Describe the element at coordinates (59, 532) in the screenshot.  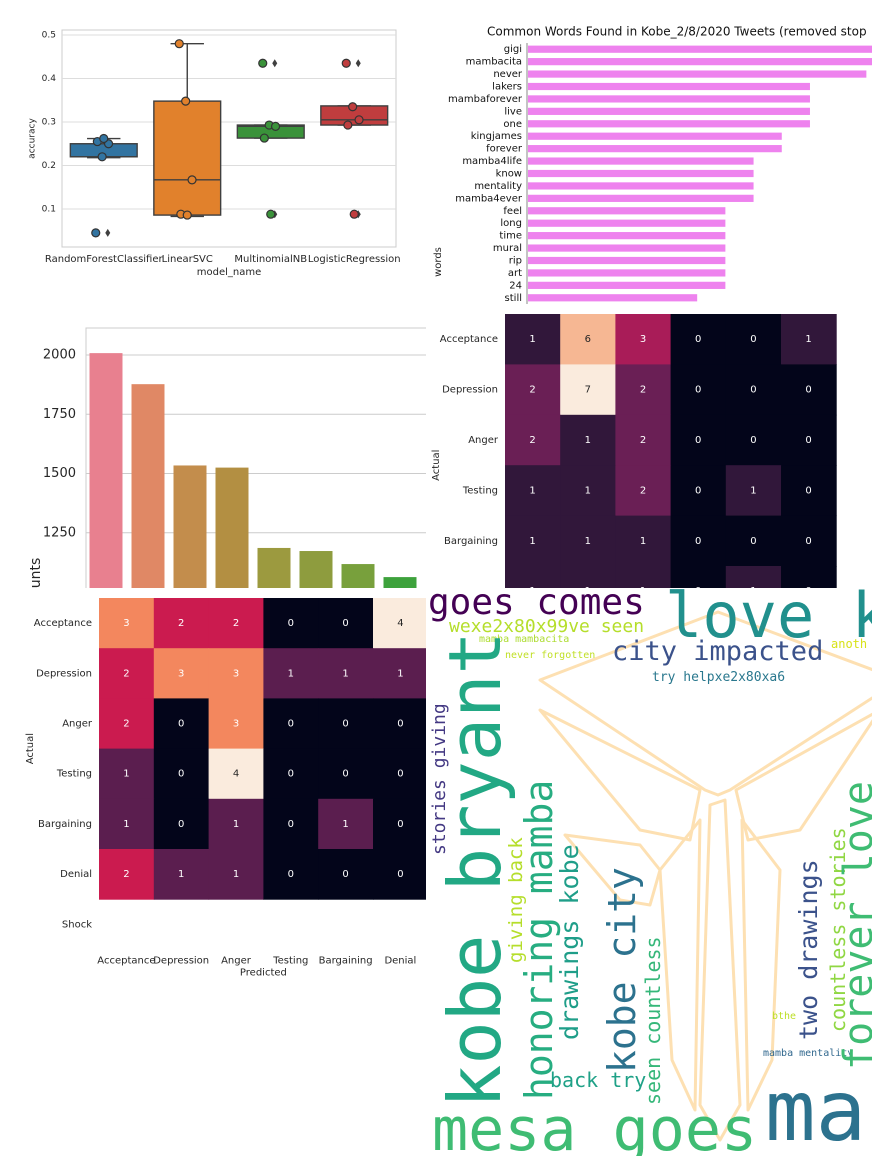
I see `y-tick-label: 1250` at that location.